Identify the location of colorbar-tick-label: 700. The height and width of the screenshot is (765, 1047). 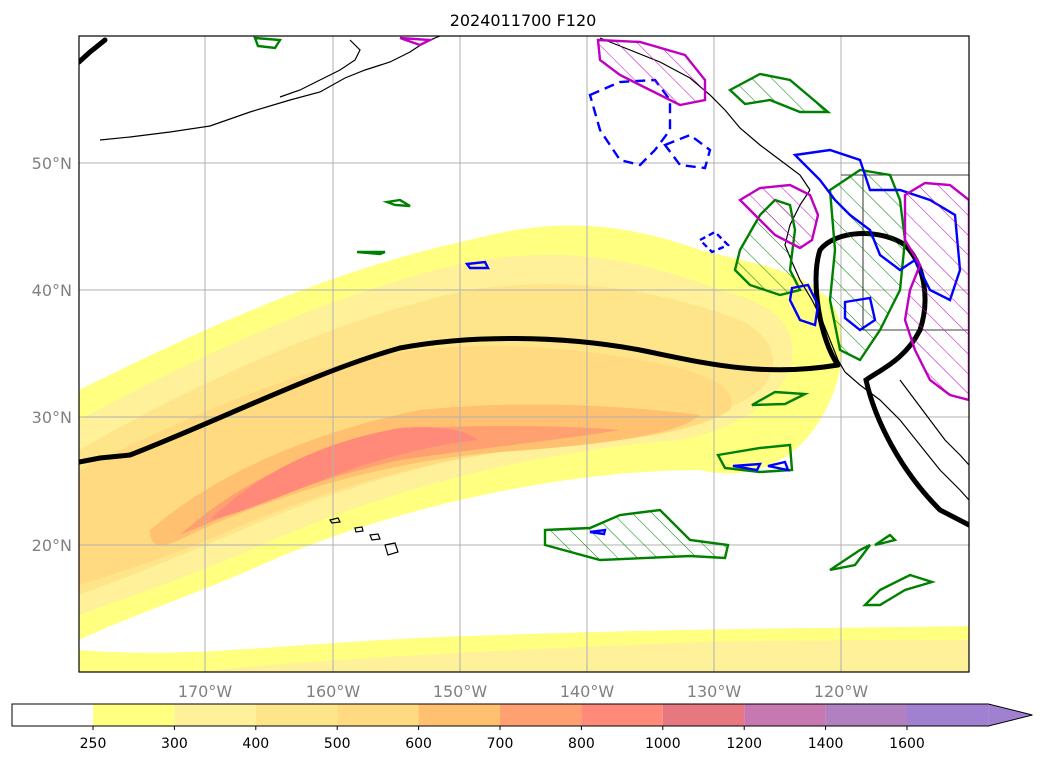
(500, 744).